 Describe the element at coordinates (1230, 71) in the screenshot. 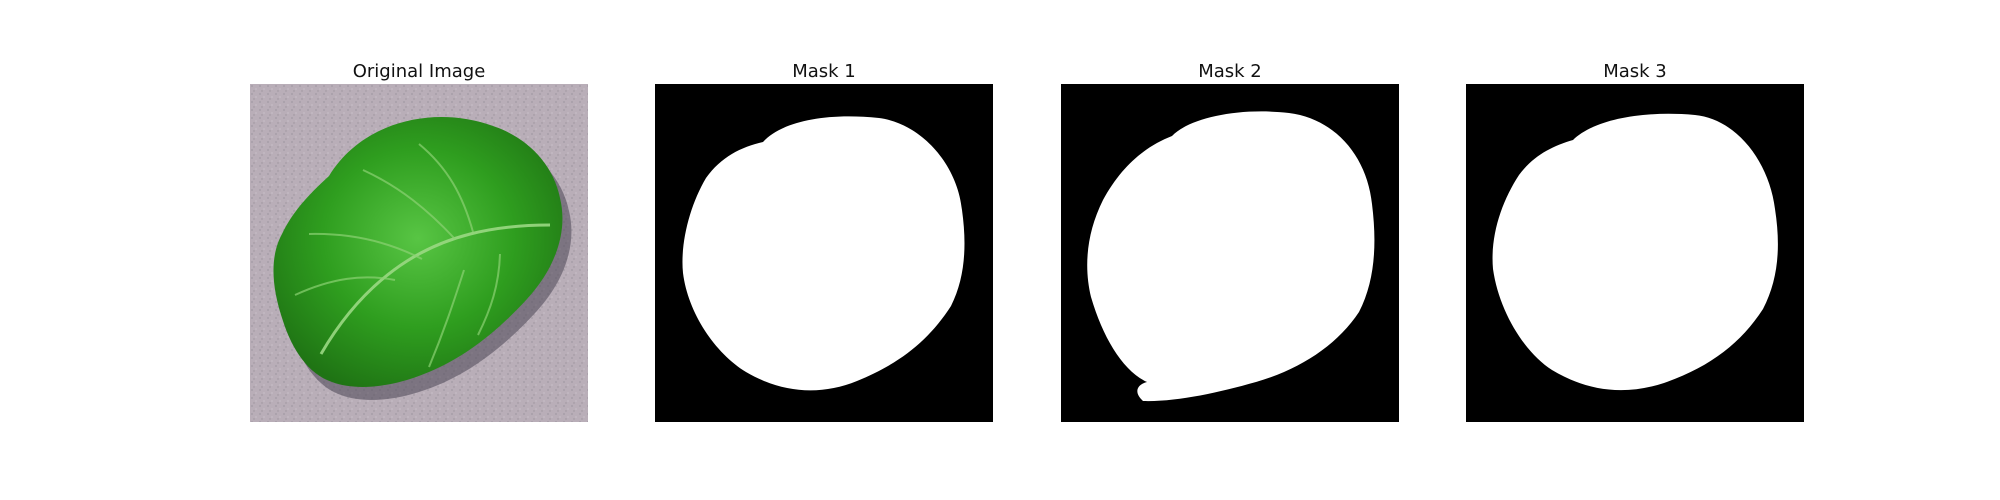

I see `mask-2-title: Mask 2` at that location.